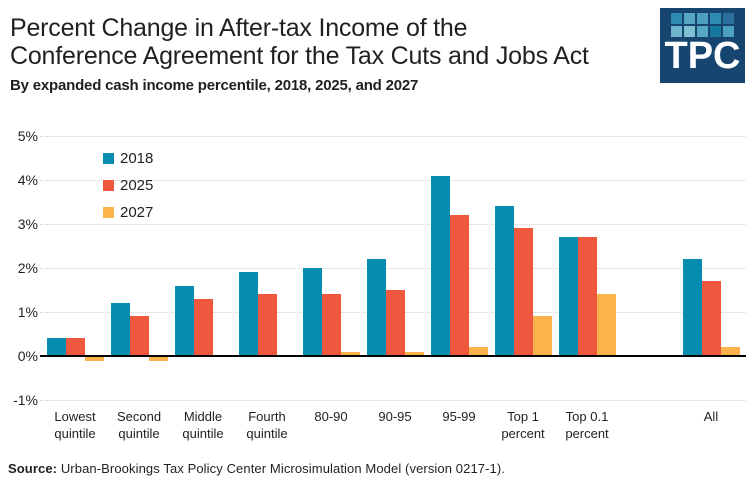  I want to click on bar-2027-second-quintile, so click(158, 359).